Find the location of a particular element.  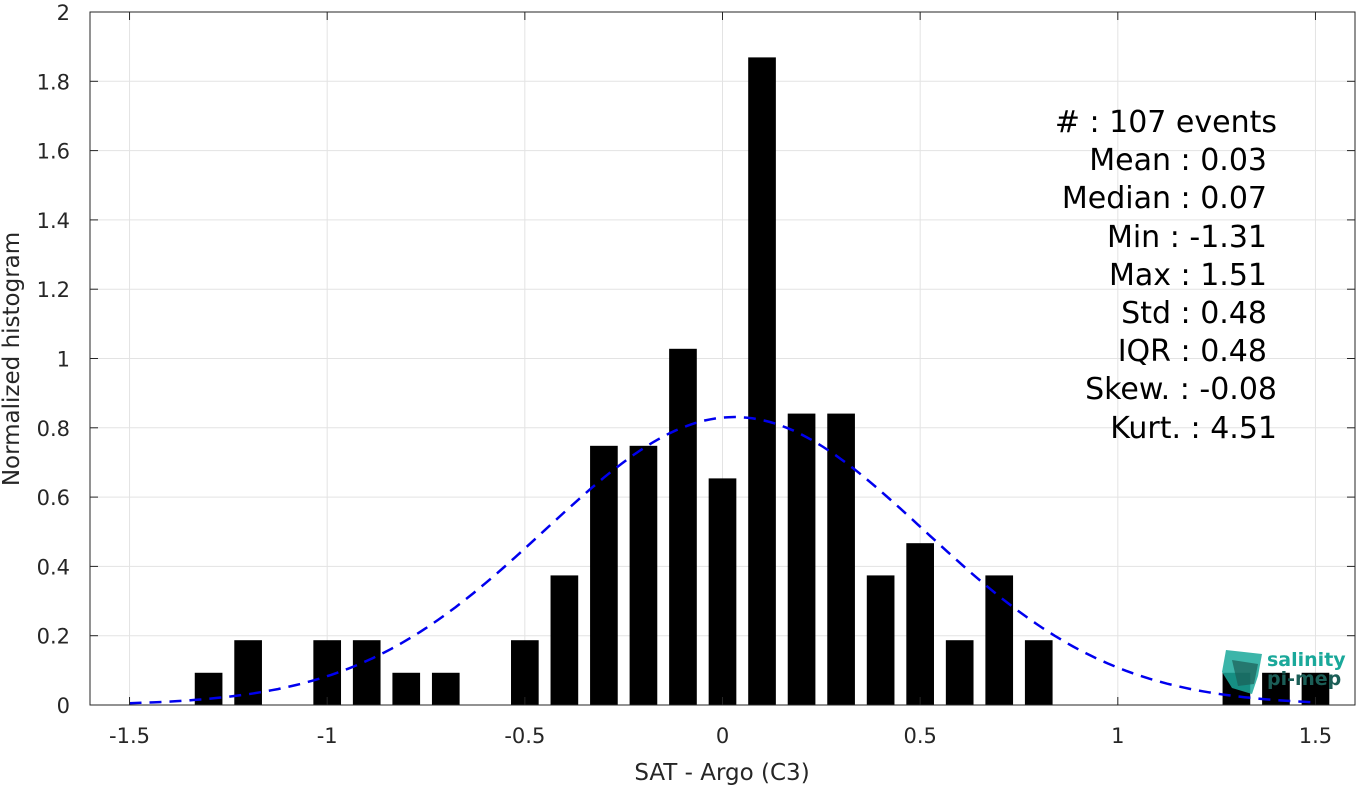

stat-mean: Mean : 0.03 is located at coordinates (1178, 160).